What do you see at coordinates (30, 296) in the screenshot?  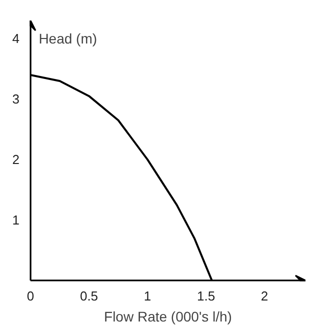 I see `x-tick-label: 0` at bounding box center [30, 296].